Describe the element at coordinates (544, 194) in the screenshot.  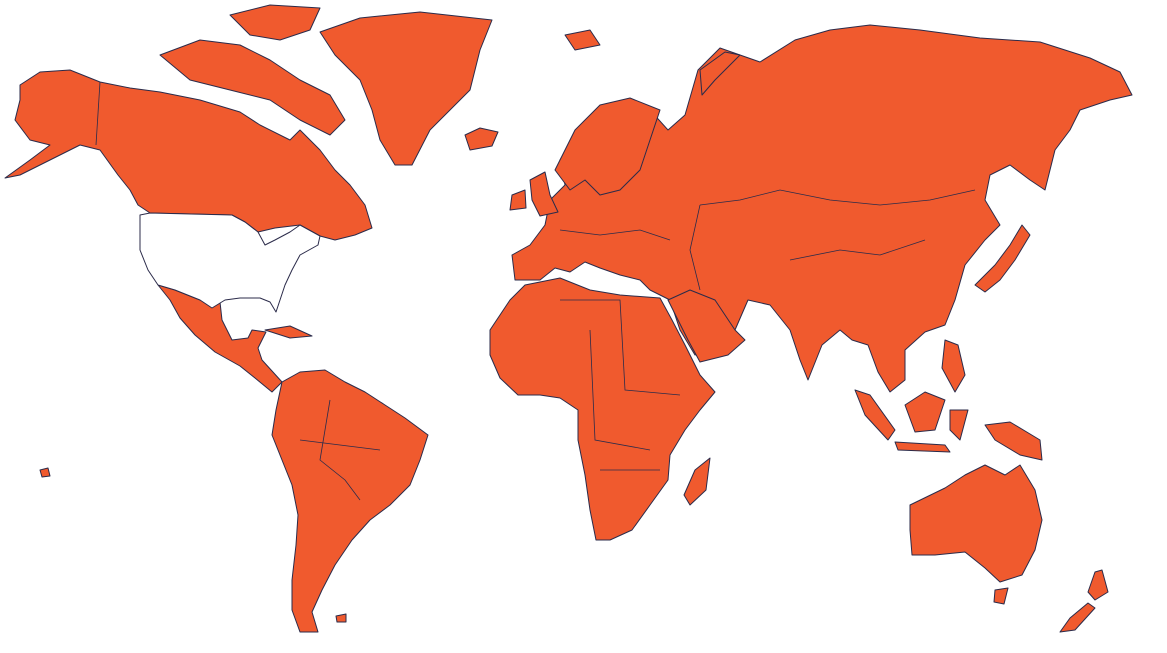
I see `region-great-britain` at that location.